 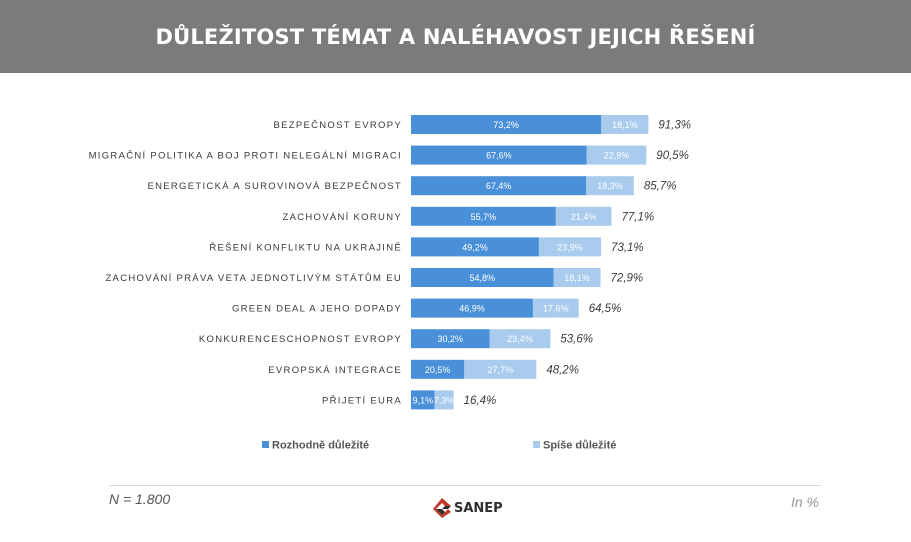 I want to click on data-label: 46,9%, so click(x=472, y=309).